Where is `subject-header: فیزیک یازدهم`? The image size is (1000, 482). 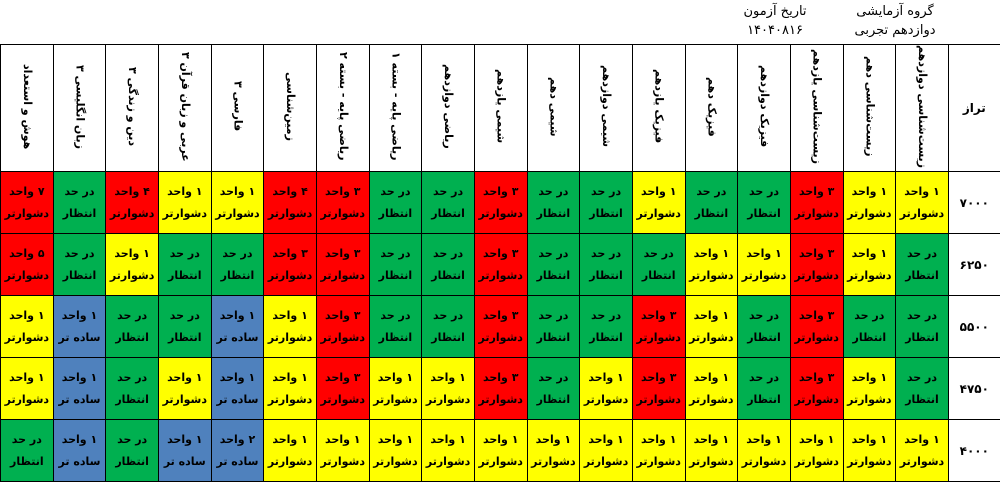 subject-header: فیزیک یازدهم is located at coordinates (658, 108).